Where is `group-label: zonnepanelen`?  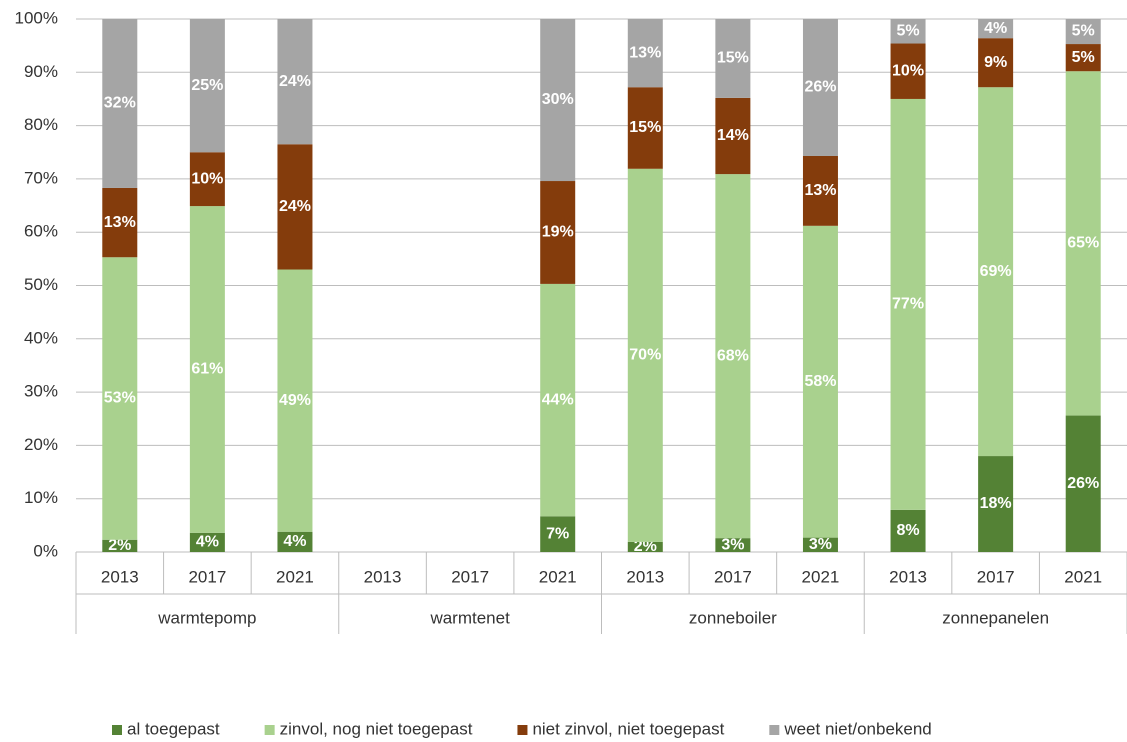 group-label: zonnepanelen is located at coordinates (995, 617).